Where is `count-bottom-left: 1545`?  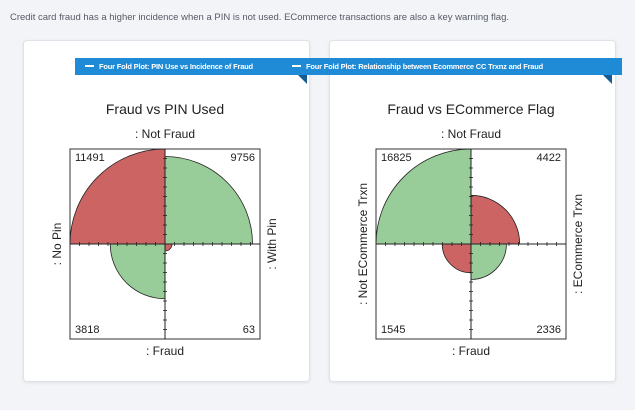
count-bottom-left: 1545 is located at coordinates (393, 330).